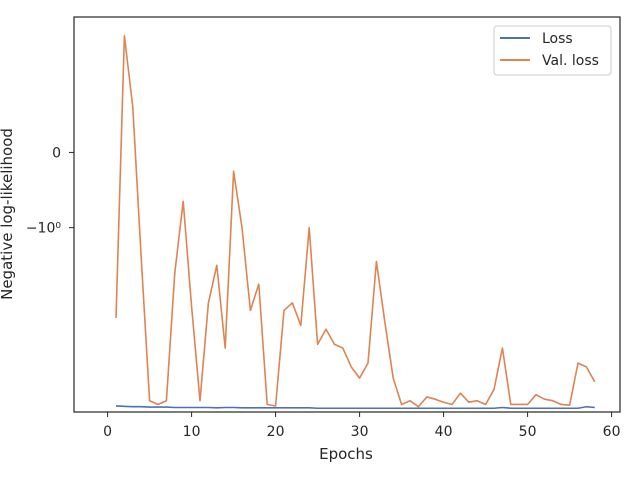 The image size is (640, 480). Describe the element at coordinates (192, 432) in the screenshot. I see `x-tick-label: 10` at that location.